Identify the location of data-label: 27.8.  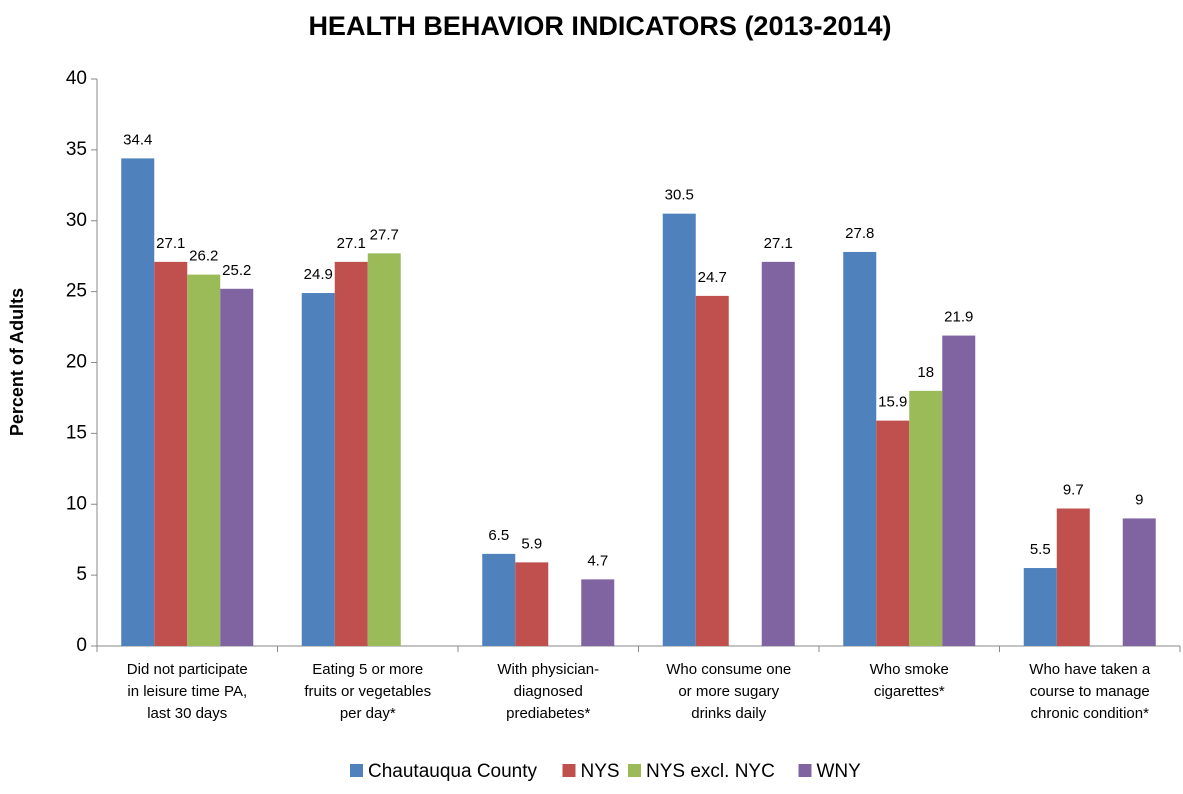
(859, 233).